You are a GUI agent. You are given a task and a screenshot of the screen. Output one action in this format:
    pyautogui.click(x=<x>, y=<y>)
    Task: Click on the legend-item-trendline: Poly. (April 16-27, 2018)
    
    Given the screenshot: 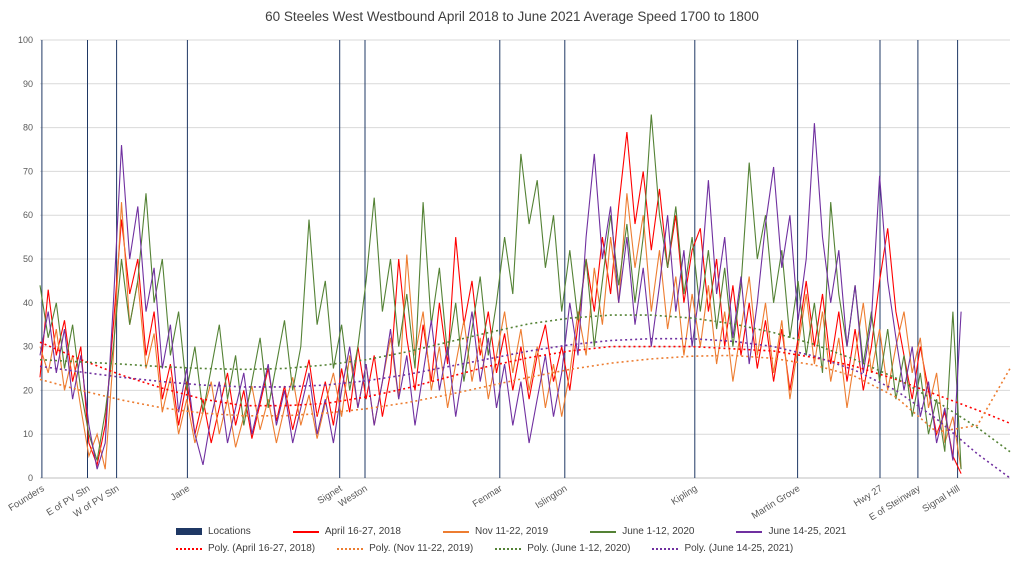 What is the action you would take?
    pyautogui.click(x=245, y=548)
    